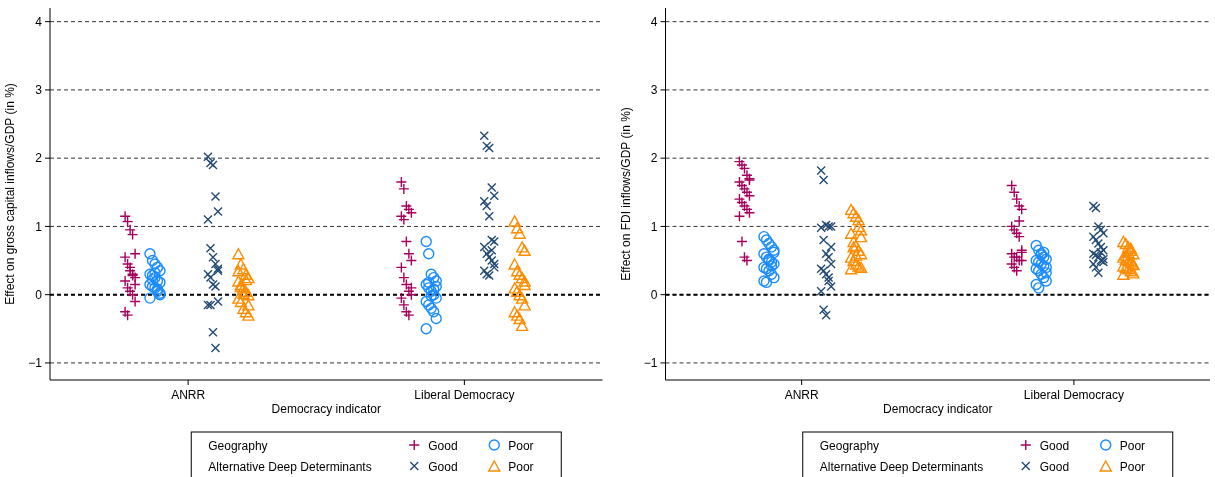 Image resolution: width=1215 pixels, height=477 pixels. Describe the element at coordinates (10, 194) in the screenshot. I see `y-axis-title: Effect on gross capital inflows/GDP (in %)` at that location.